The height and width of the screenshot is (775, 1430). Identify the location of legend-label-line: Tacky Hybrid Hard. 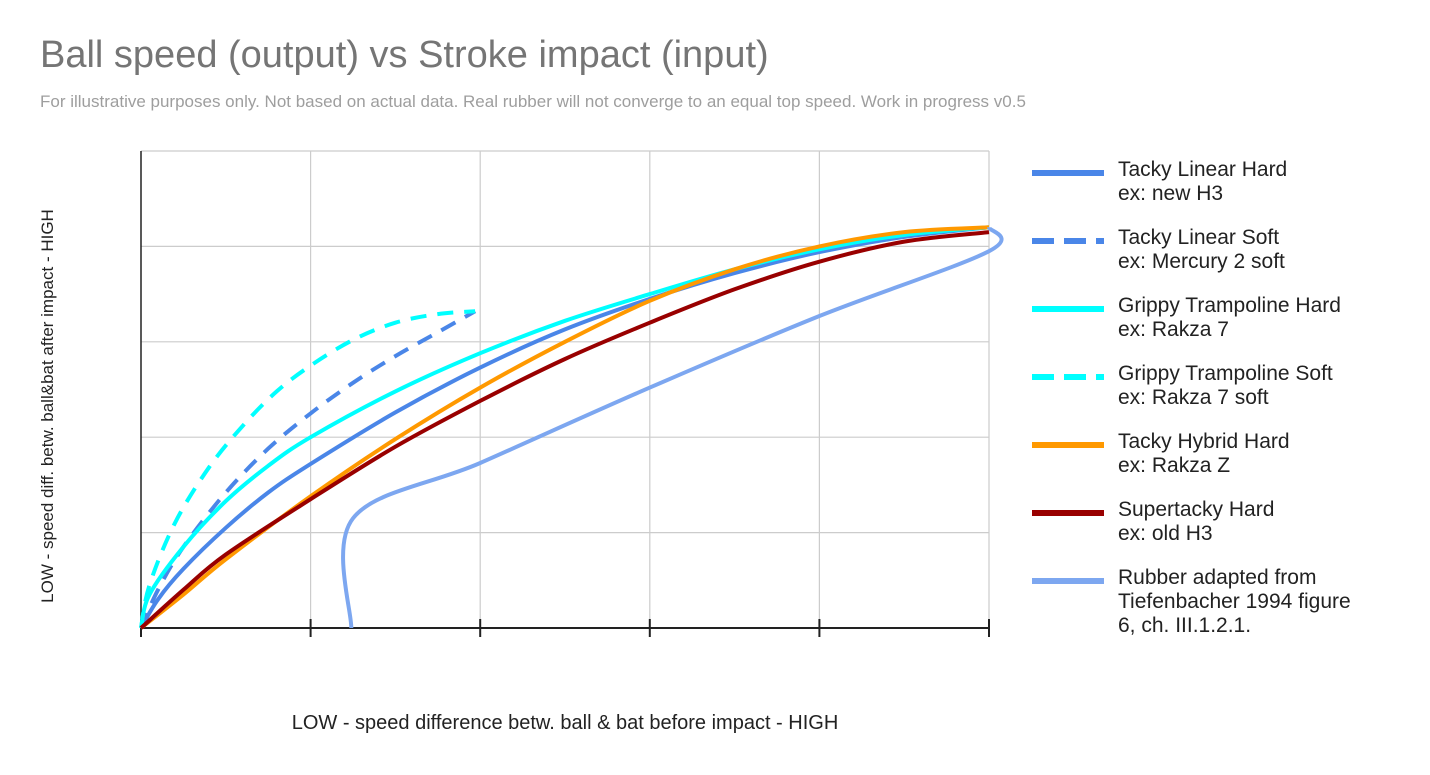
(1204, 441).